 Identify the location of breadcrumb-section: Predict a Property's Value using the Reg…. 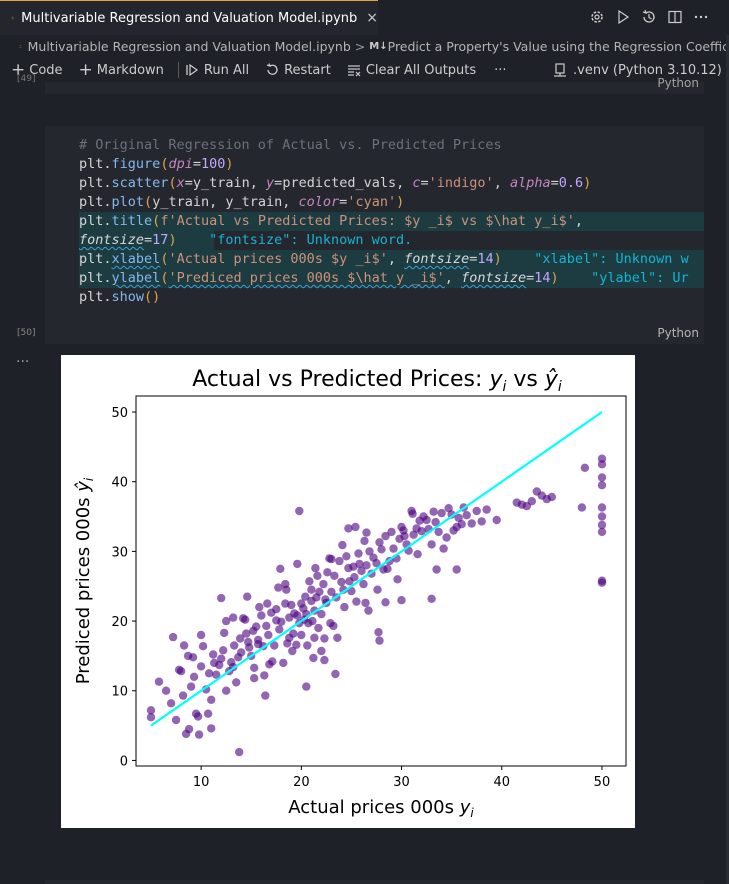
(558, 46).